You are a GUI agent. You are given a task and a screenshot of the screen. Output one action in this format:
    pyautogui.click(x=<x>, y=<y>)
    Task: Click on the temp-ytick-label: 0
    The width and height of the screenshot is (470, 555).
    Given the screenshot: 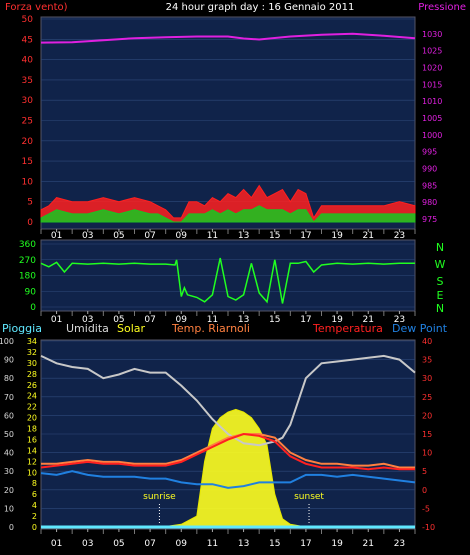 What is the action you would take?
    pyautogui.click(x=424, y=490)
    